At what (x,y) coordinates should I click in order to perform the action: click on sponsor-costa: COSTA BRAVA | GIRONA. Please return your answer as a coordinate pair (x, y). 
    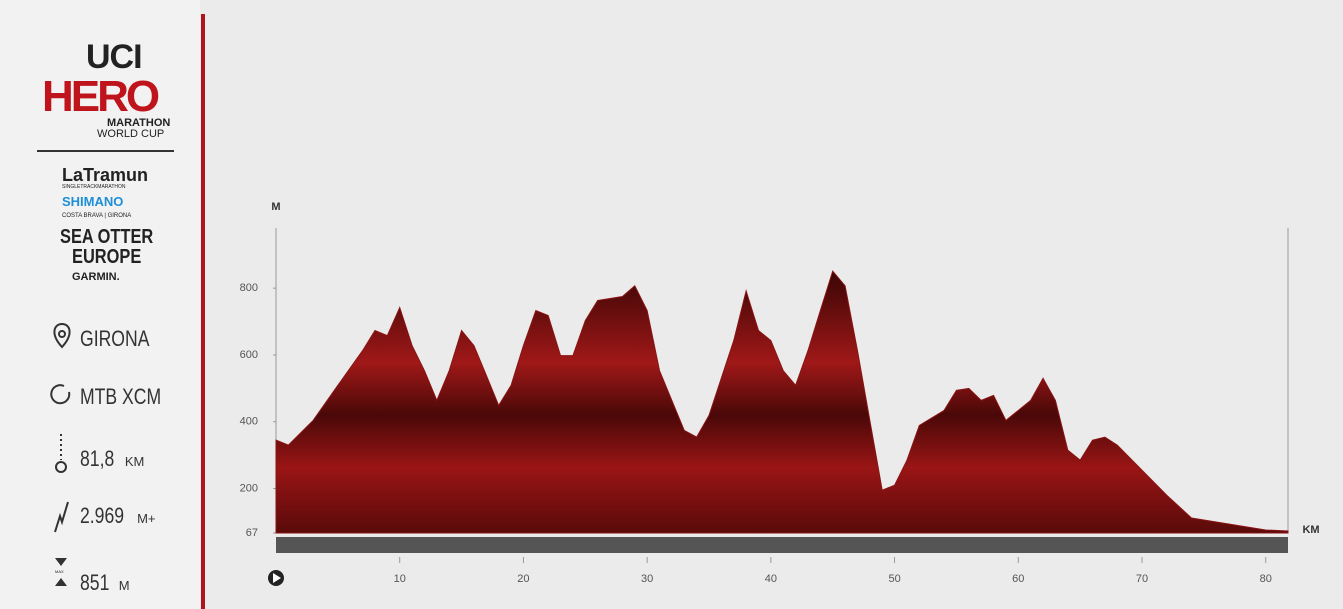
    Looking at the image, I should click on (97, 216).